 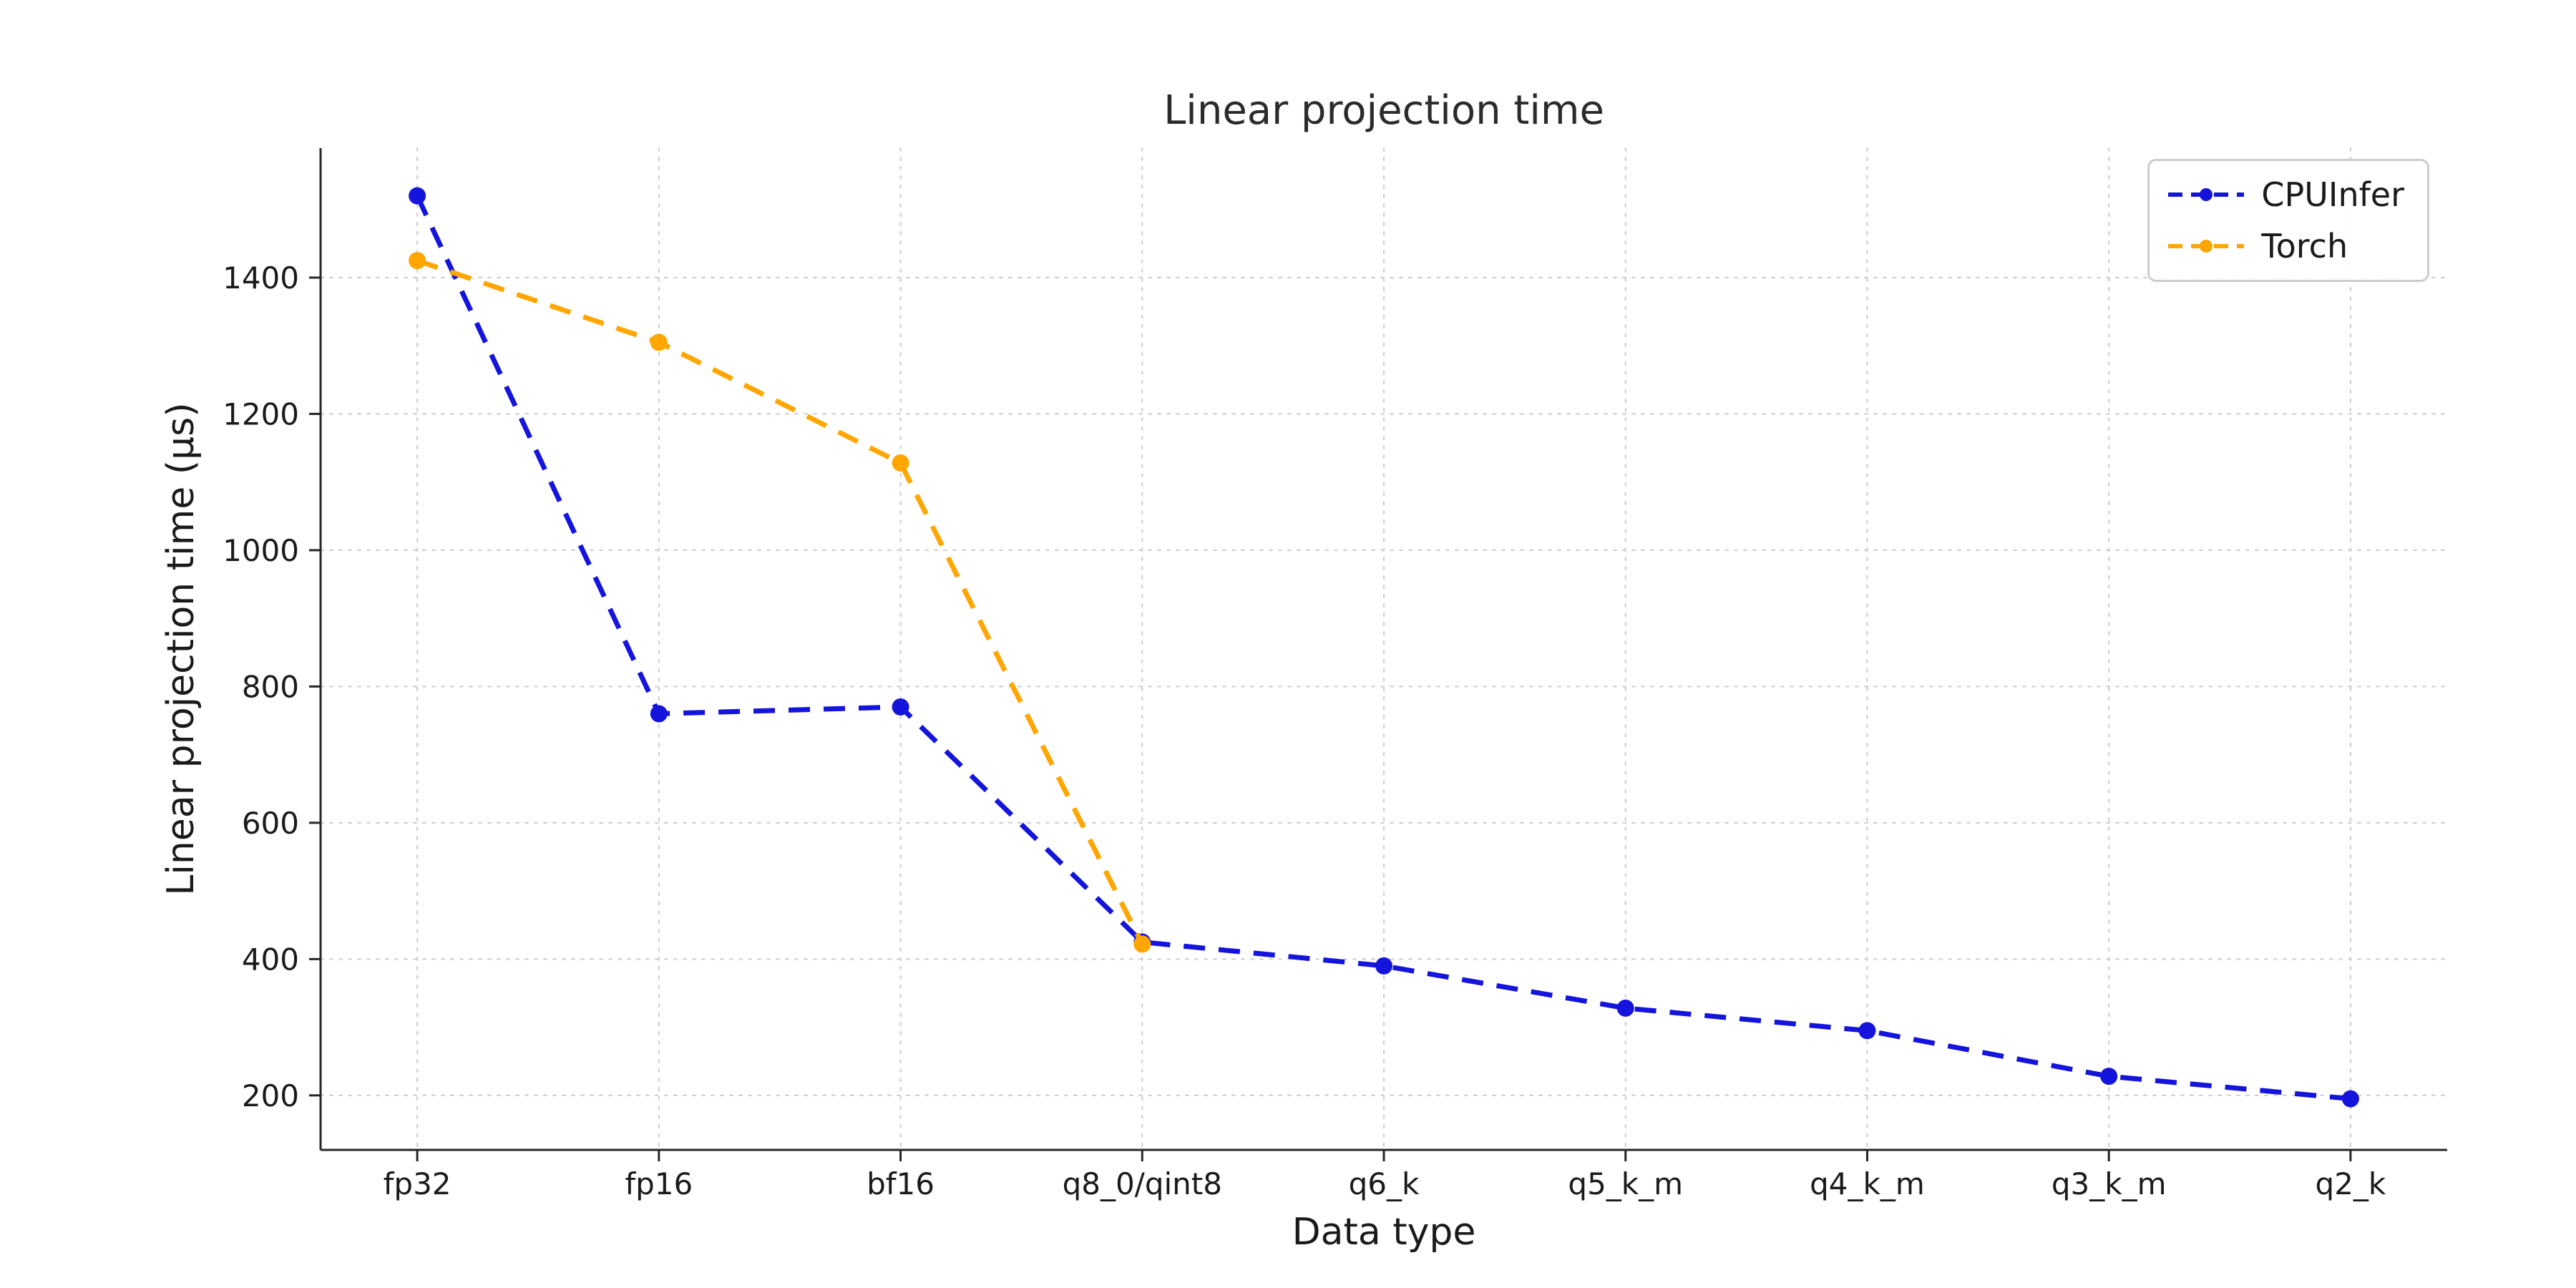 What do you see at coordinates (270, 959) in the screenshot?
I see `y-tick-label: 400` at bounding box center [270, 959].